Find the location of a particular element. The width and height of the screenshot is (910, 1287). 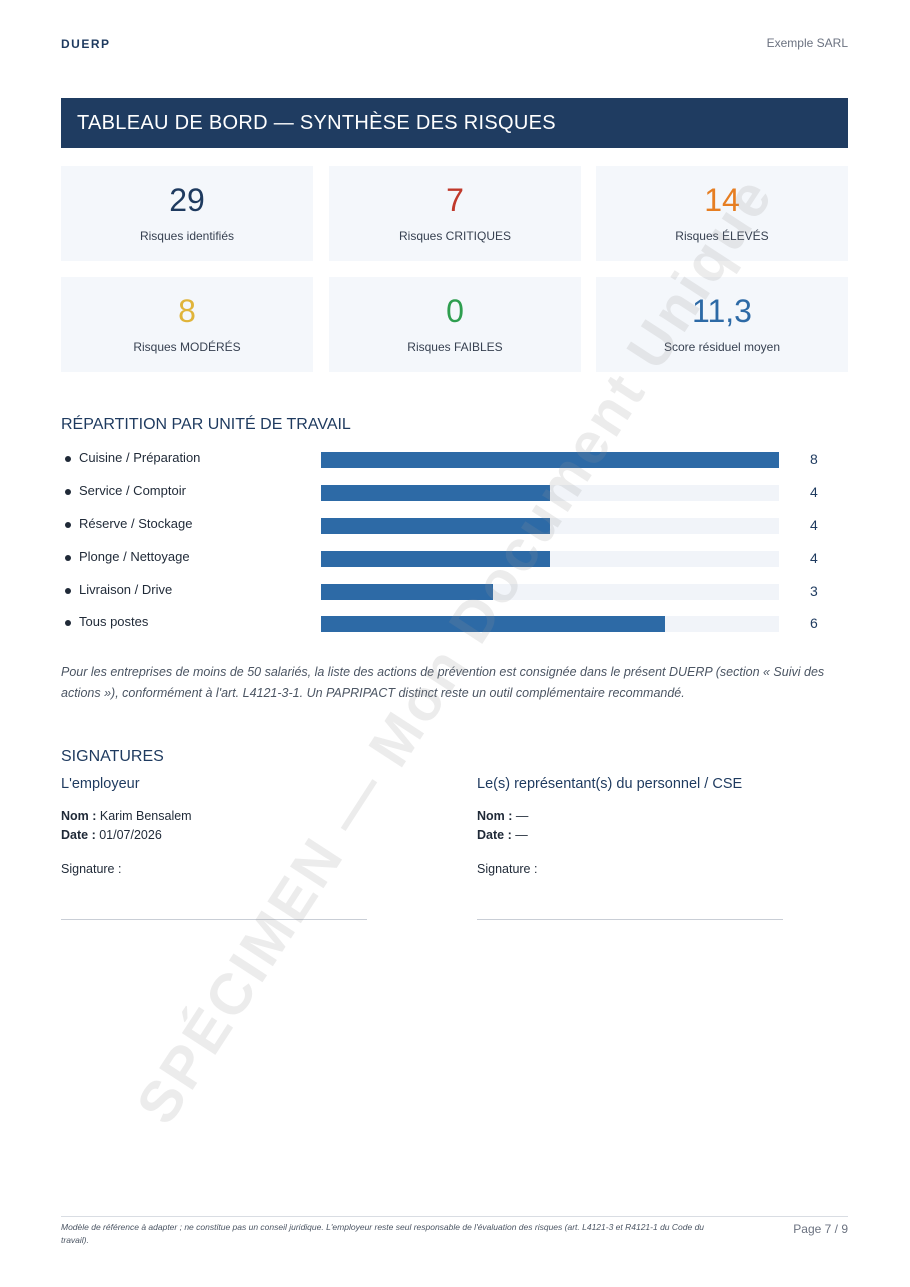

kpi-value: 7 is located at coordinates (455, 200).